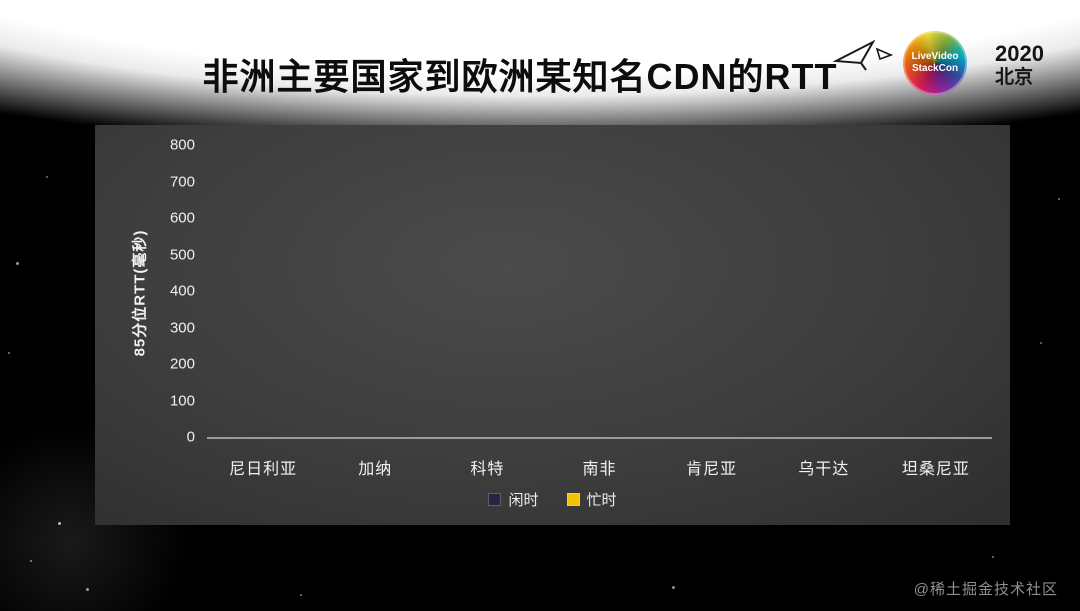 This screenshot has width=1080, height=611. Describe the element at coordinates (182, 400) in the screenshot. I see `y-tick-label: 100` at that location.